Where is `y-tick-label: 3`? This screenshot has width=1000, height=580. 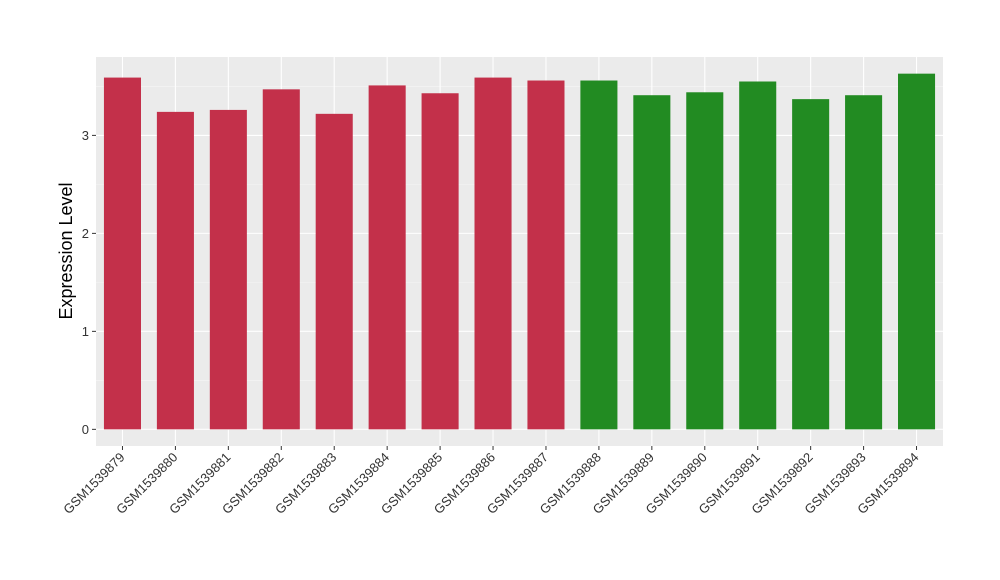
y-tick-label: 3 is located at coordinates (85, 135).